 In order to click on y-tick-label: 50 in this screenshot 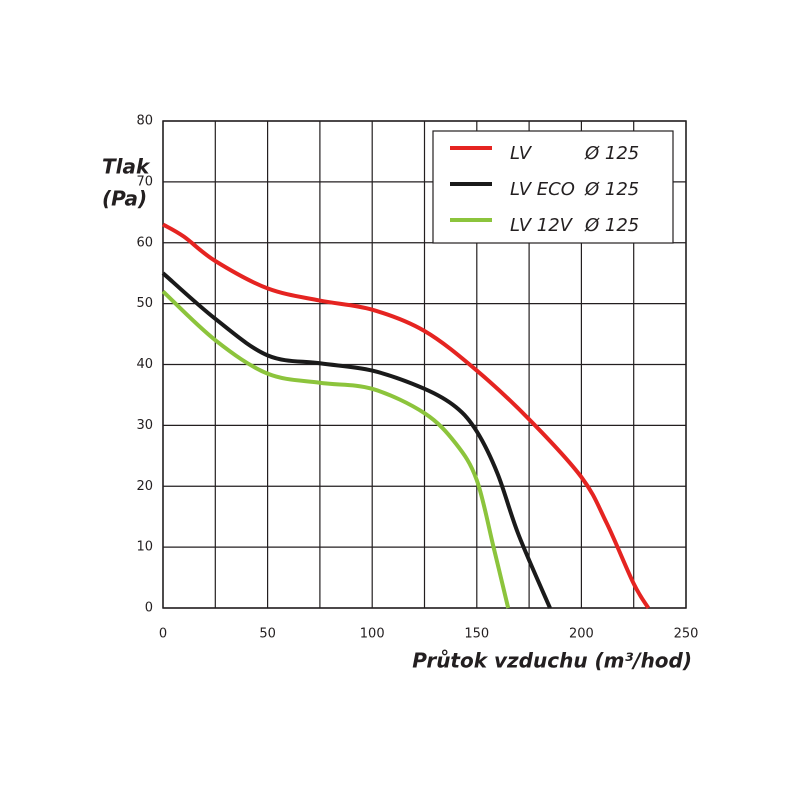, I will do `click(144, 303)`.